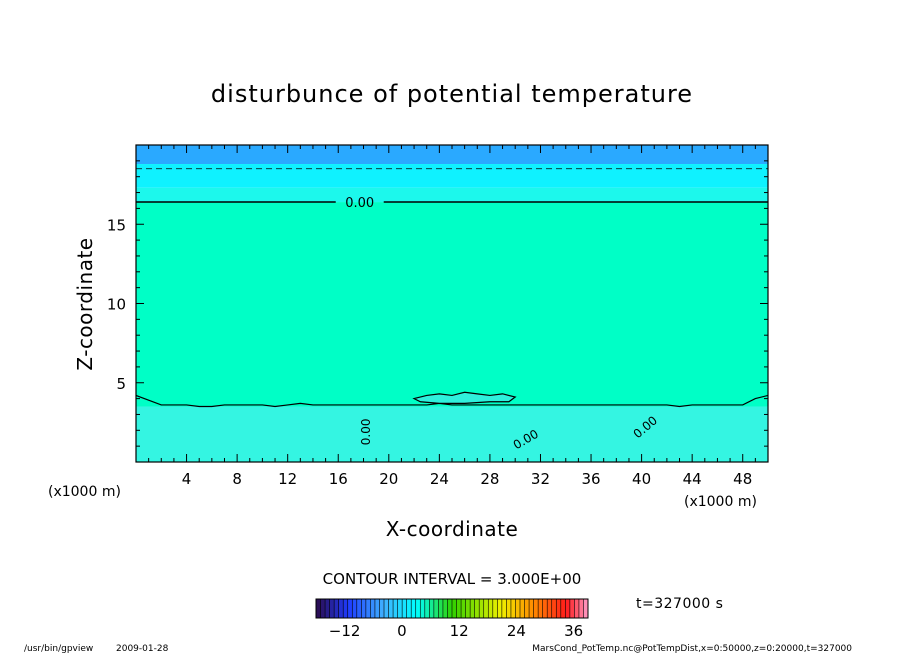  Describe the element at coordinates (388, 479) in the screenshot. I see `x-tick-label: 20` at that location.